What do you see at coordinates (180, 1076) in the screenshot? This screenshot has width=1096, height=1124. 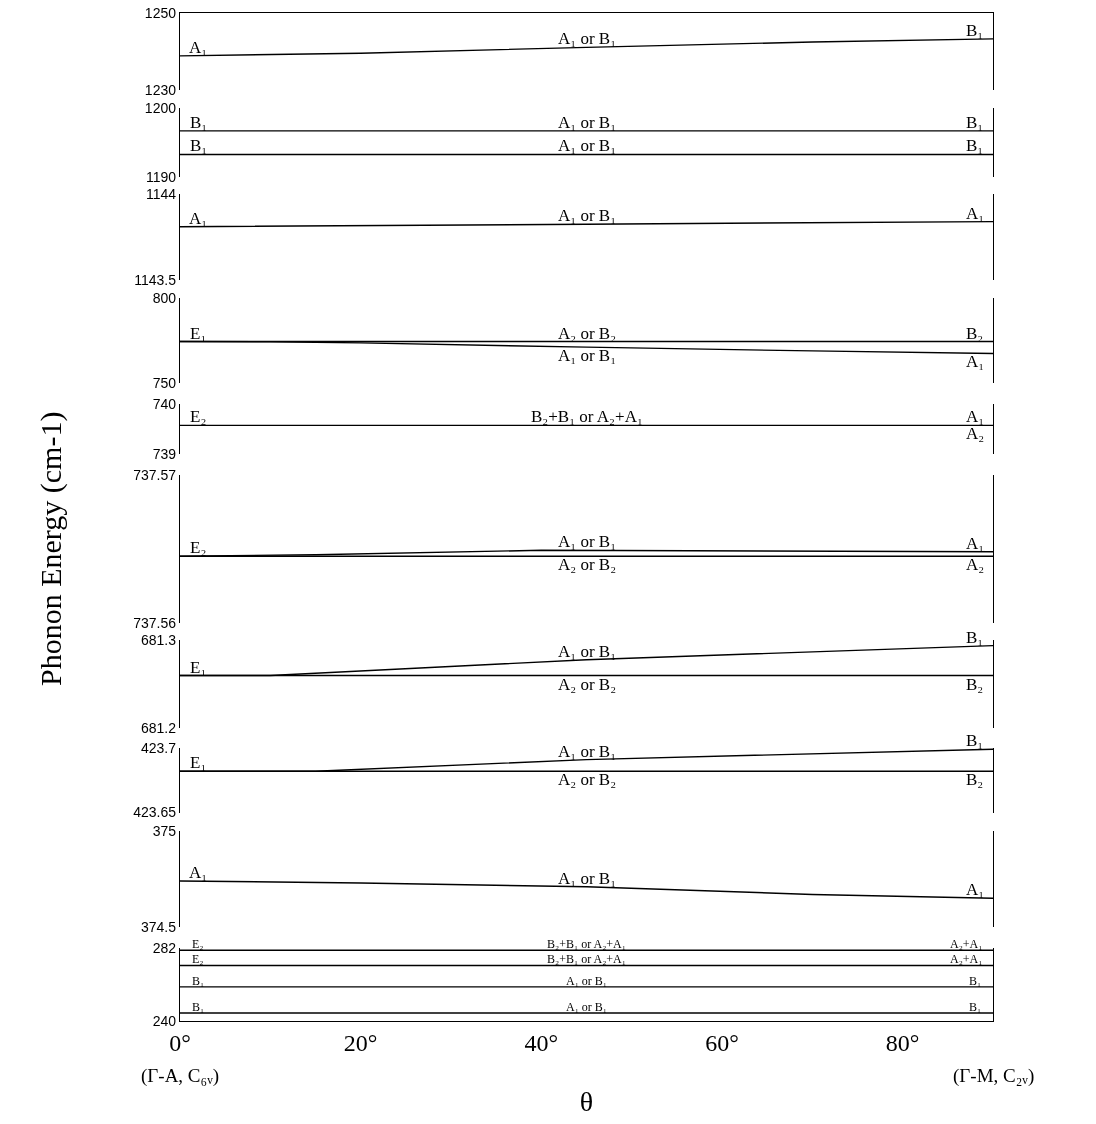 I see `text: (Γ-A, C₆ᵥ)` at bounding box center [180, 1076].